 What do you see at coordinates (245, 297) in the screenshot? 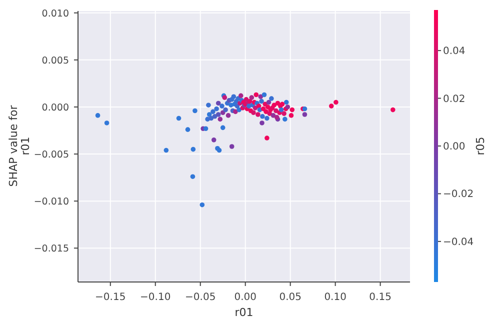
I see `x-tick-label: 0.00` at bounding box center [245, 297].